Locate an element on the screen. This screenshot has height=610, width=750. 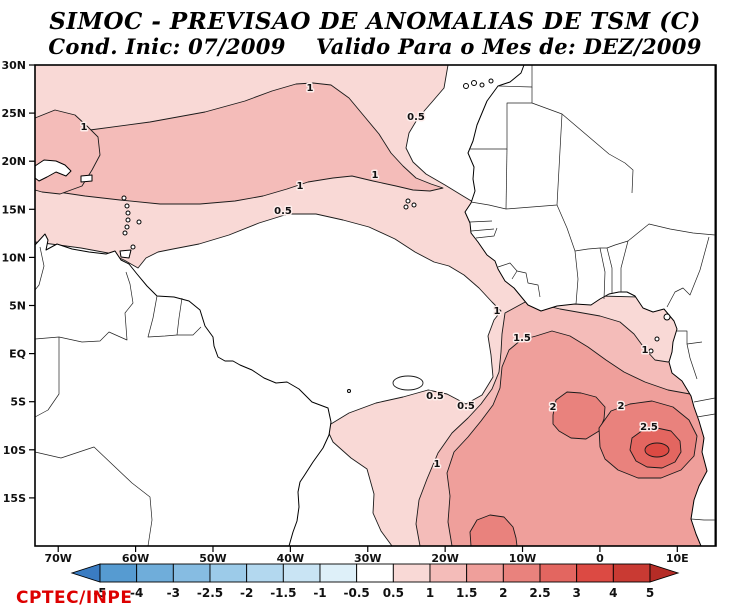
colorbar: -5 -4 -3 -2.5 -2 -1.5 -1 -0.5 0.5 1 1.5 2 2.5 3 4 5 is located at coordinates (375, 581).